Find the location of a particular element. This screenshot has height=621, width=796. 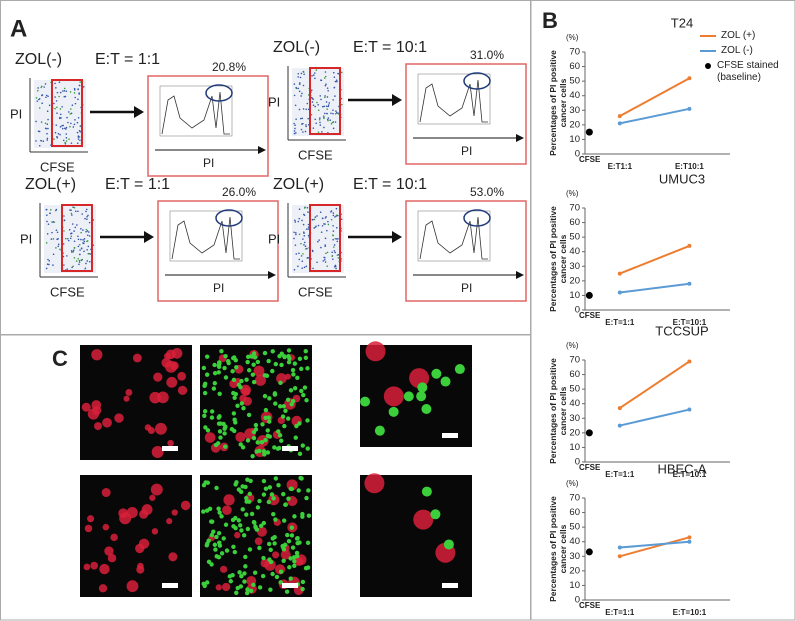

legend-label: CFSE stained (baseline) is located at coordinates (748, 71).